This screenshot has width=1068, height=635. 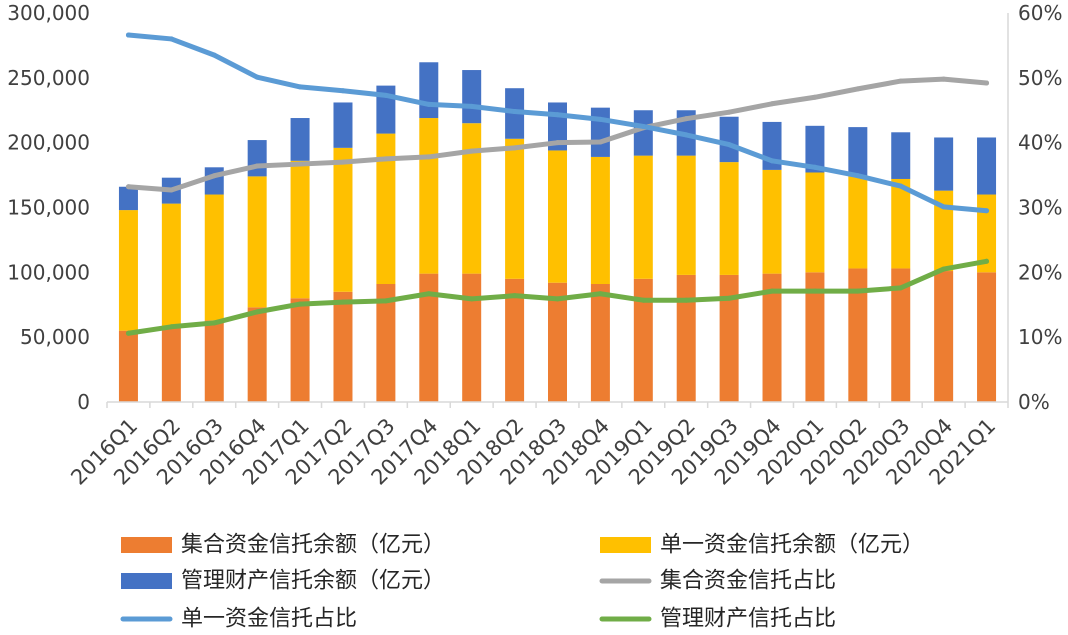 I want to click on point-single-share-2018q4, so click(x=600, y=119).